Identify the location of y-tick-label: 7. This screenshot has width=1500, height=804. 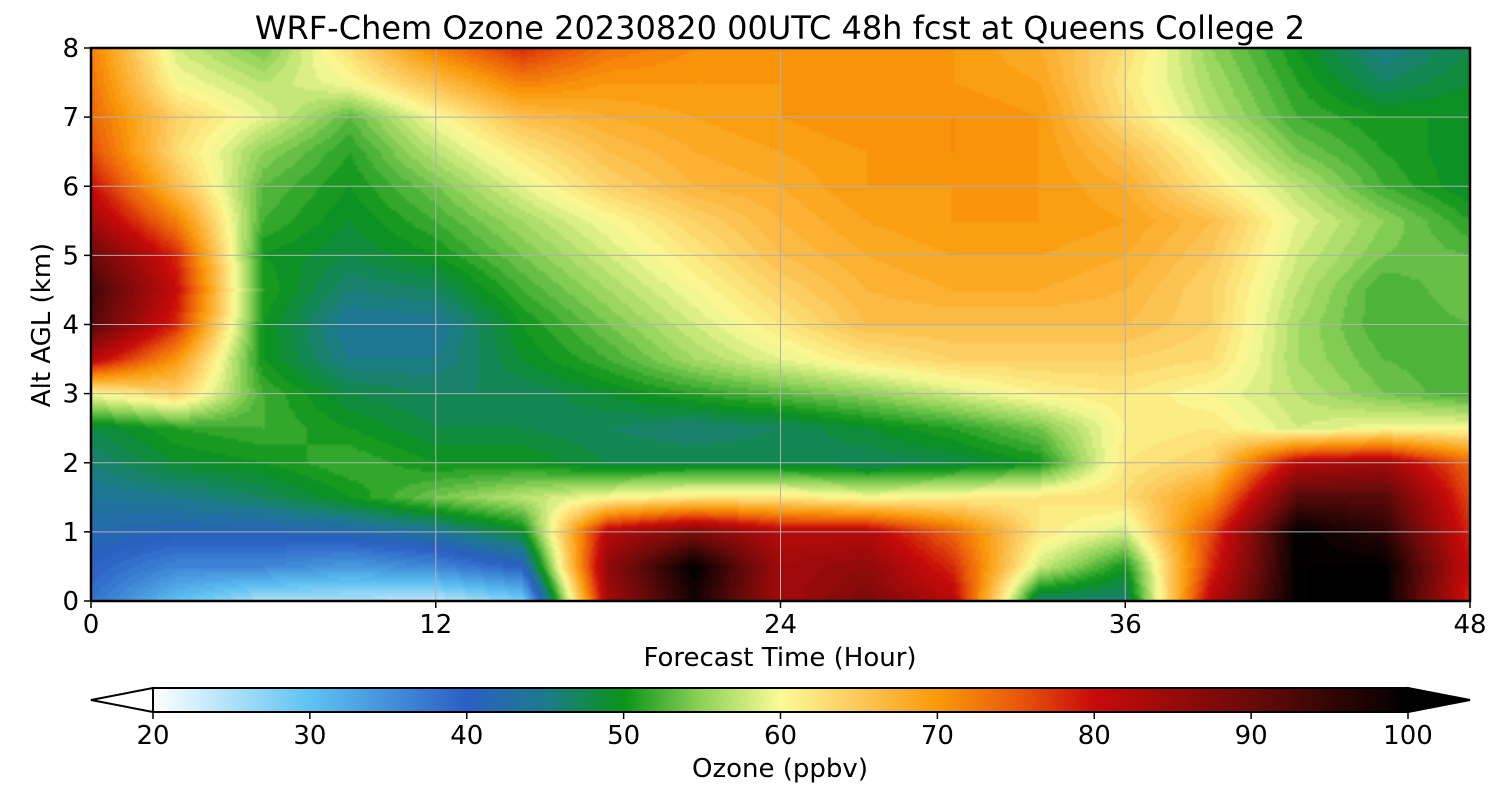
(70, 118).